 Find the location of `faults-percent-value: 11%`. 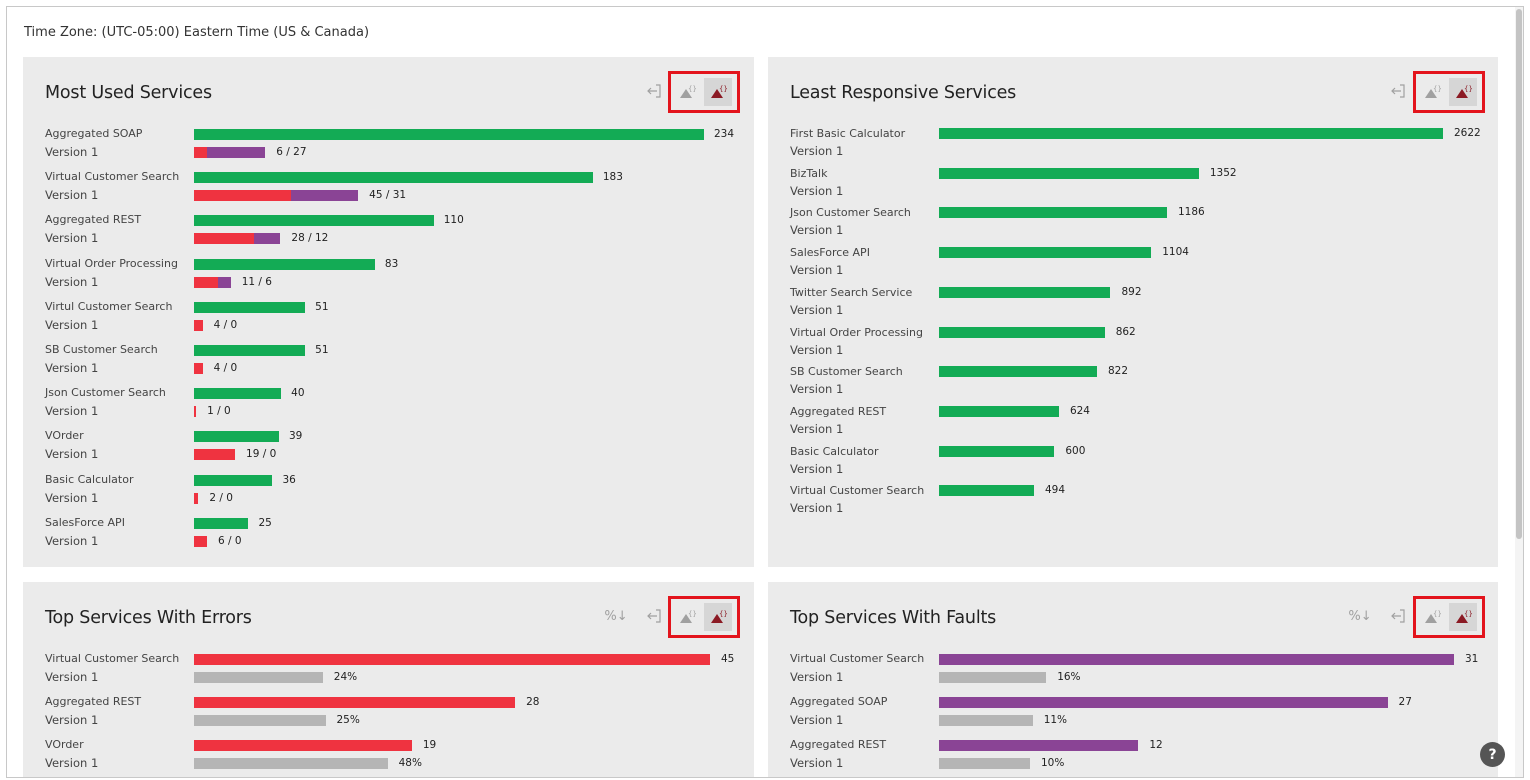

faults-percent-value: 11% is located at coordinates (1055, 720).